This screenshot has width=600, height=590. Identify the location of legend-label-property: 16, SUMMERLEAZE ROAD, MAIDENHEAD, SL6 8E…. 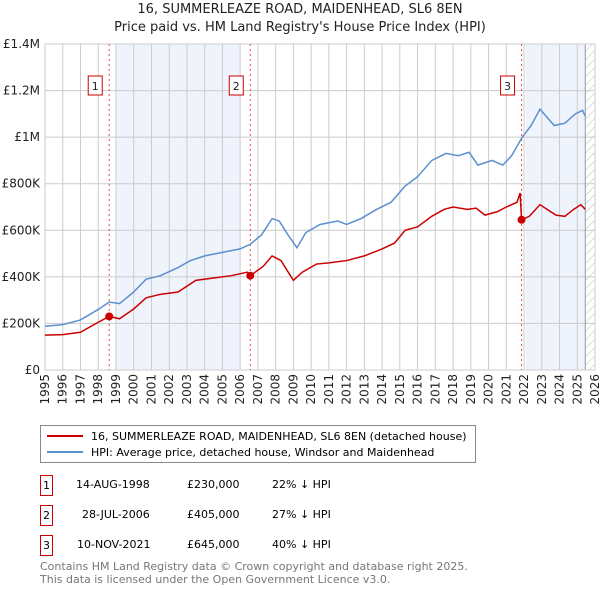
(279, 436).